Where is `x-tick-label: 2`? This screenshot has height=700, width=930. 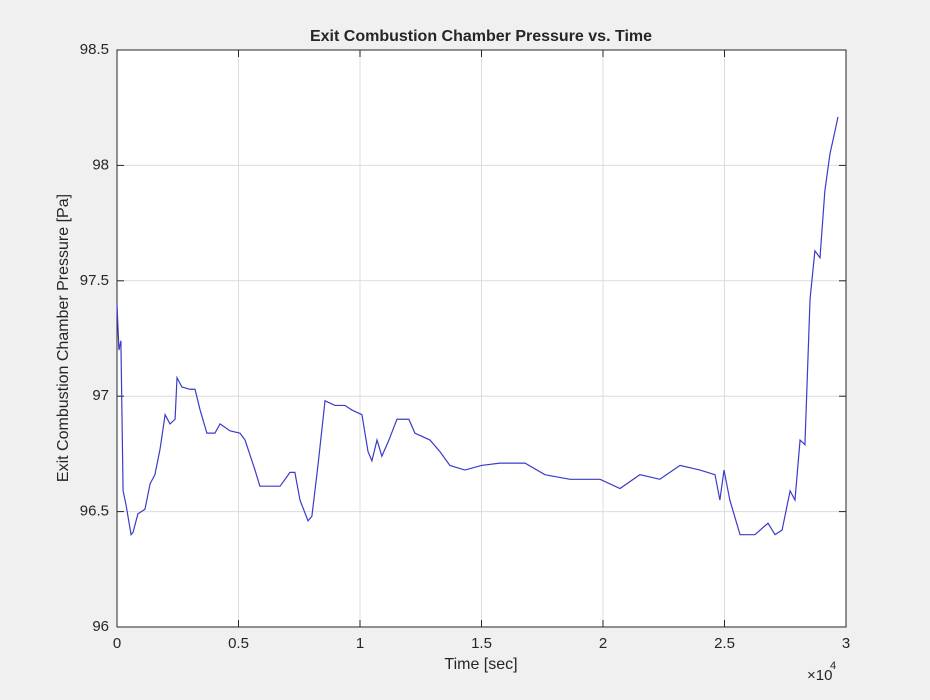
x-tick-label: 2 is located at coordinates (603, 643).